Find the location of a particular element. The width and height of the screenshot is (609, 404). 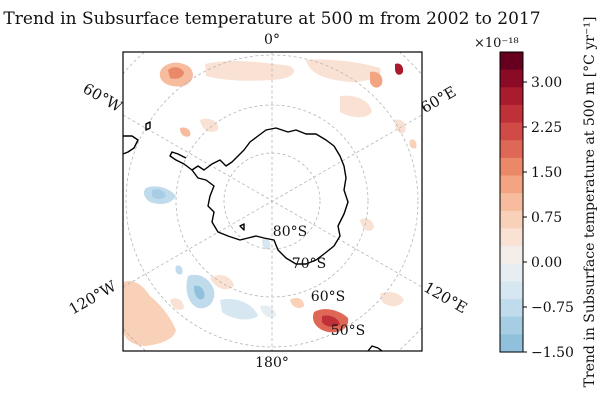

colorbar-tick-label: 0.75 is located at coordinates (546, 218).